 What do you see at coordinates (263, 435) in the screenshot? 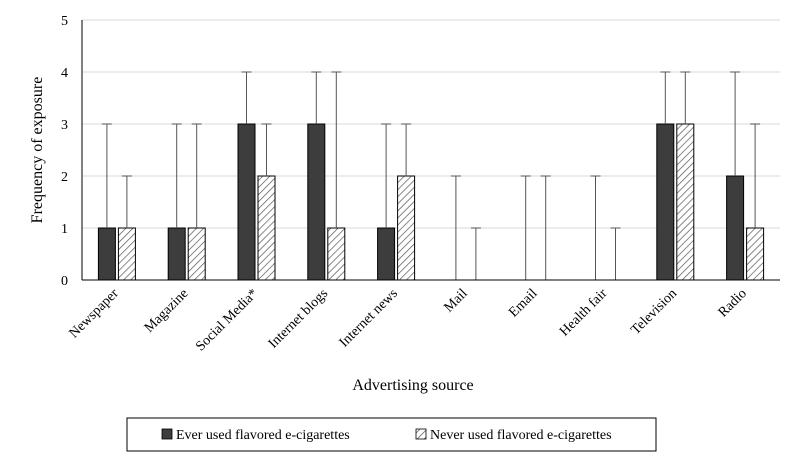
I see `legend-label-ever: Ever used flavored e-cigarettes` at bounding box center [263, 435].